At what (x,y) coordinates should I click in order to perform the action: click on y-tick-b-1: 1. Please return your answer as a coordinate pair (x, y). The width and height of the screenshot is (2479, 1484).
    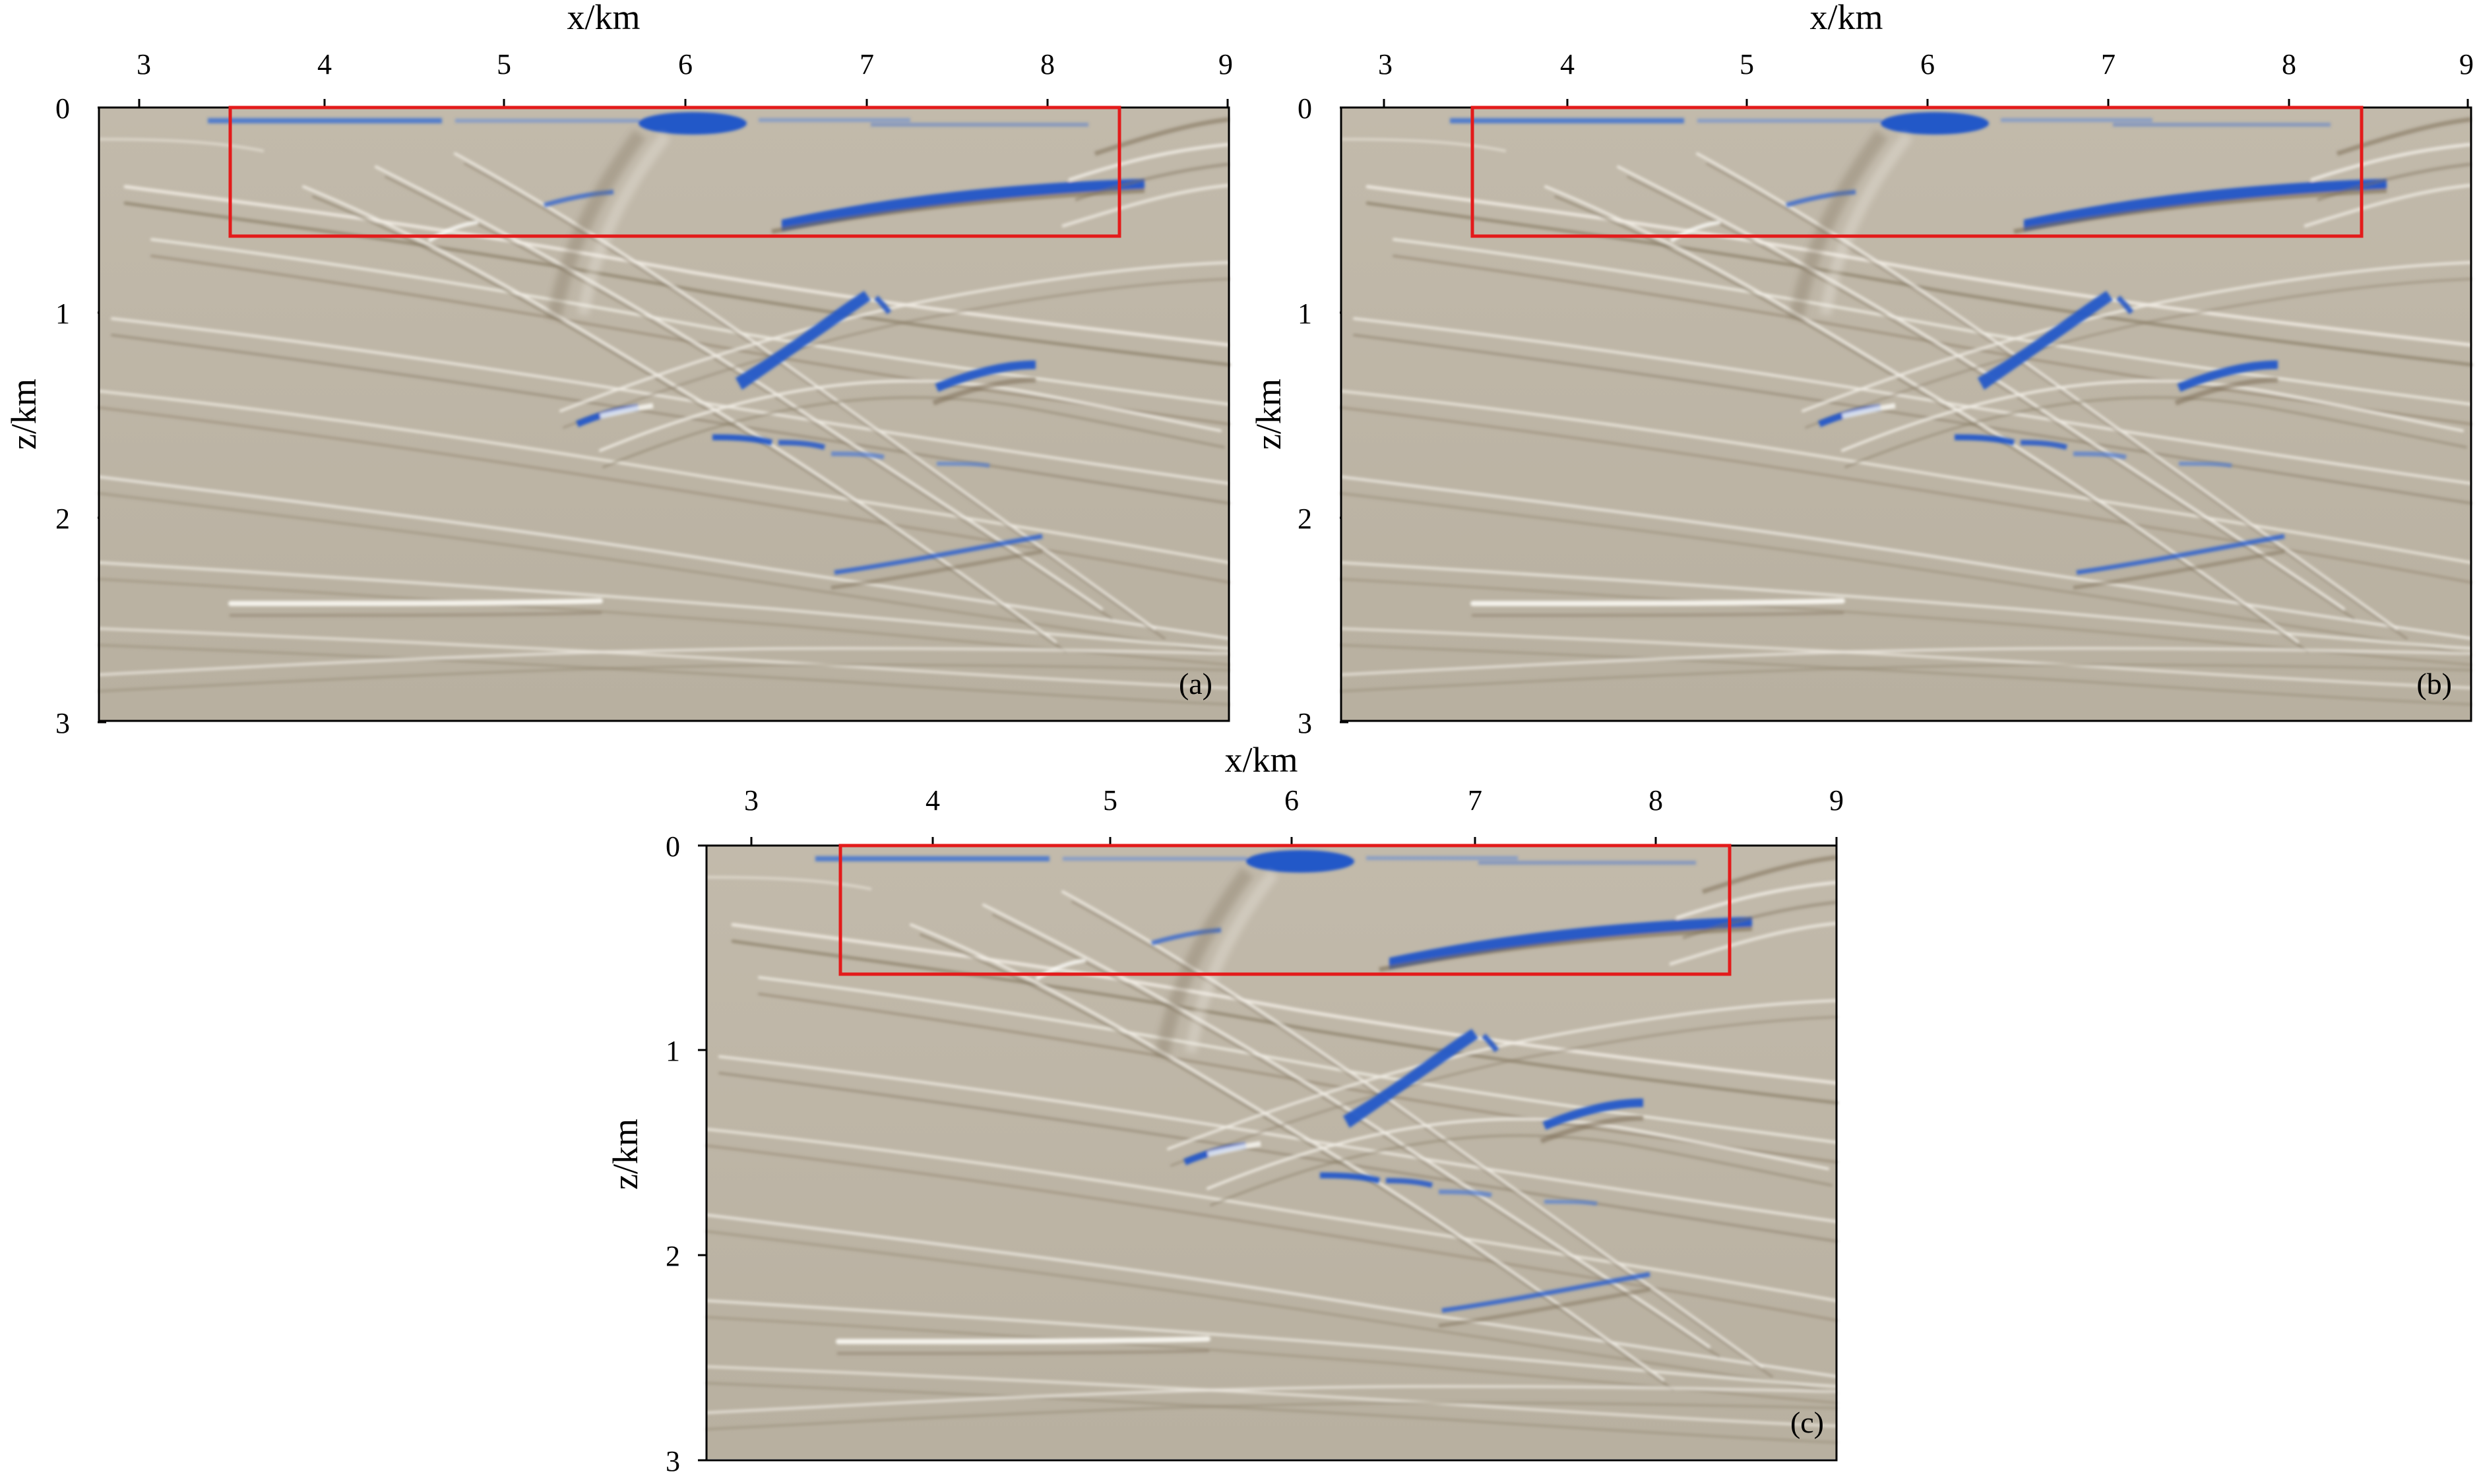
    Looking at the image, I should click on (1305, 313).